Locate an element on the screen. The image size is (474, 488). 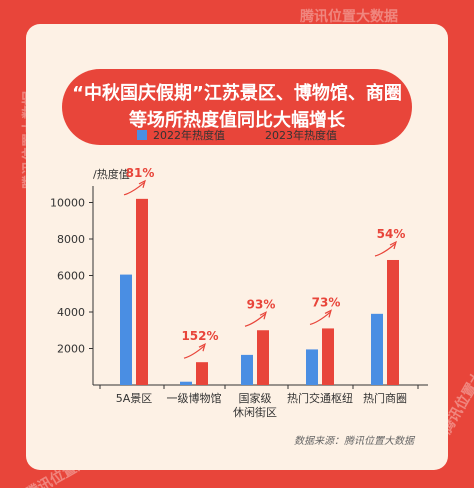
growth-annotation: 73% is located at coordinates (326, 302).